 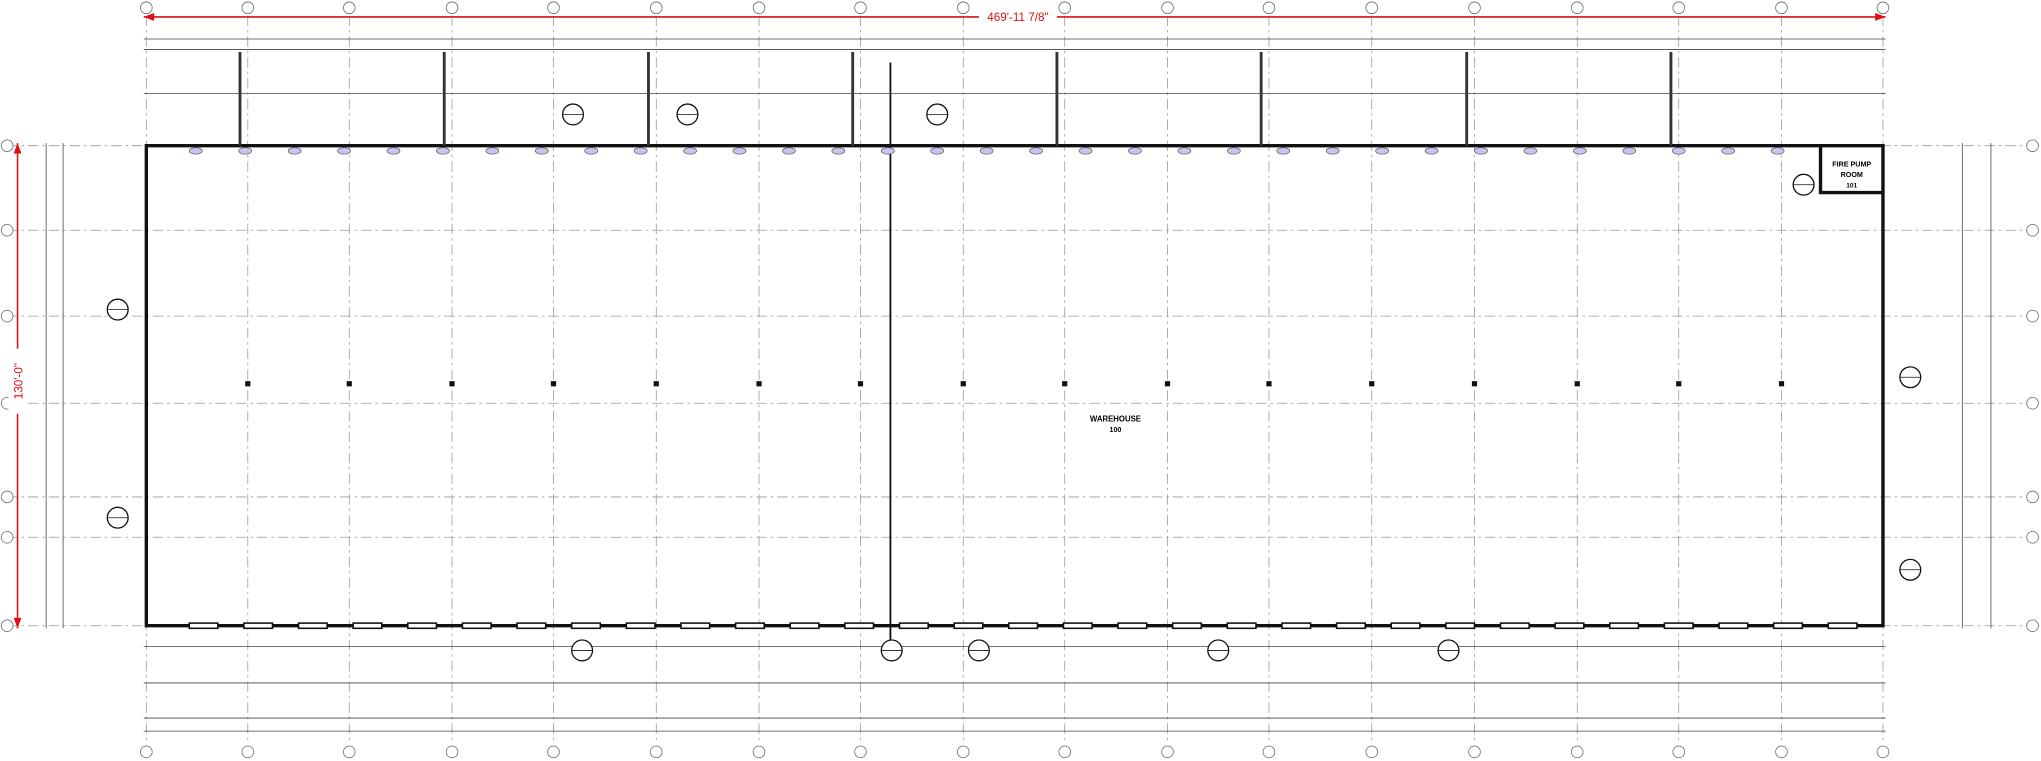 I want to click on overall-width-dimension: 469'-11 7/8", so click(x=1014, y=16).